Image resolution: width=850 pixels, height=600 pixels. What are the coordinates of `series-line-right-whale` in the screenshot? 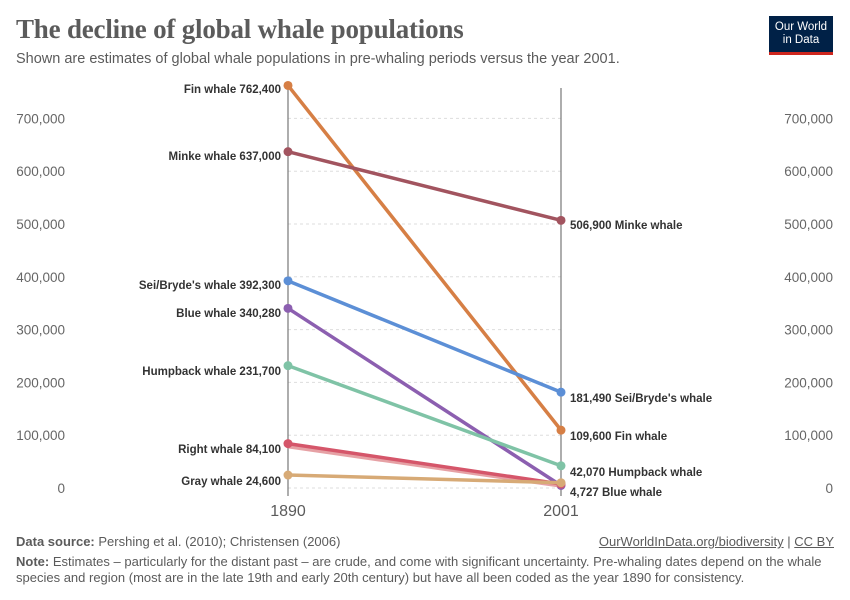 It's located at (424, 463).